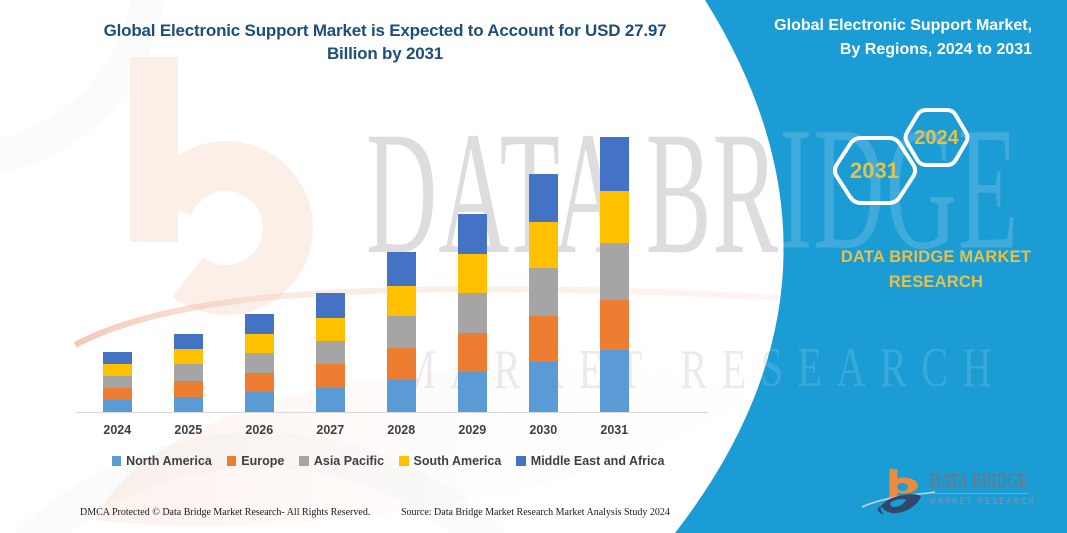 This screenshot has height=533, width=1067. Describe the element at coordinates (330, 329) in the screenshot. I see `bar-segment-2027-south-america` at that location.